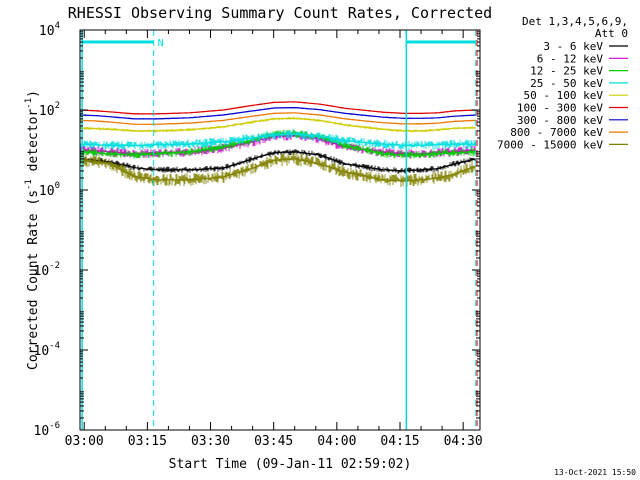  Describe the element at coordinates (564, 95) in the screenshot. I see `legend-entry: 50 - 100 keV` at that location.